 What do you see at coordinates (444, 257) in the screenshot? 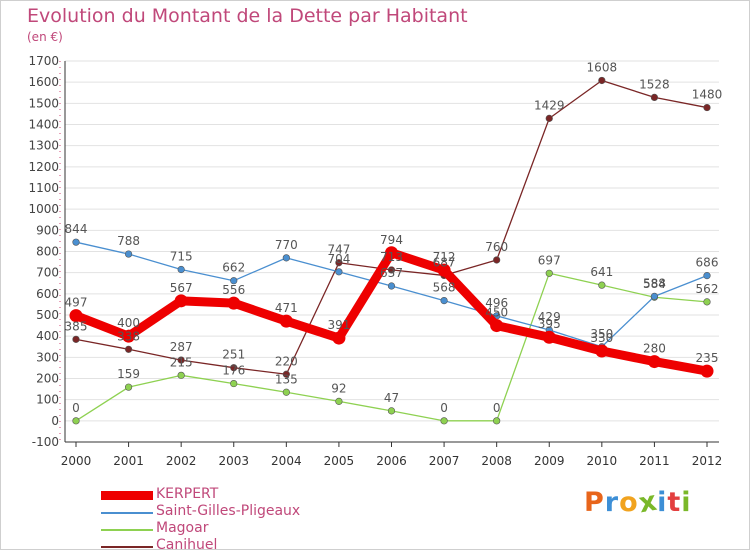
I see `data-label: 712` at bounding box center [444, 257].